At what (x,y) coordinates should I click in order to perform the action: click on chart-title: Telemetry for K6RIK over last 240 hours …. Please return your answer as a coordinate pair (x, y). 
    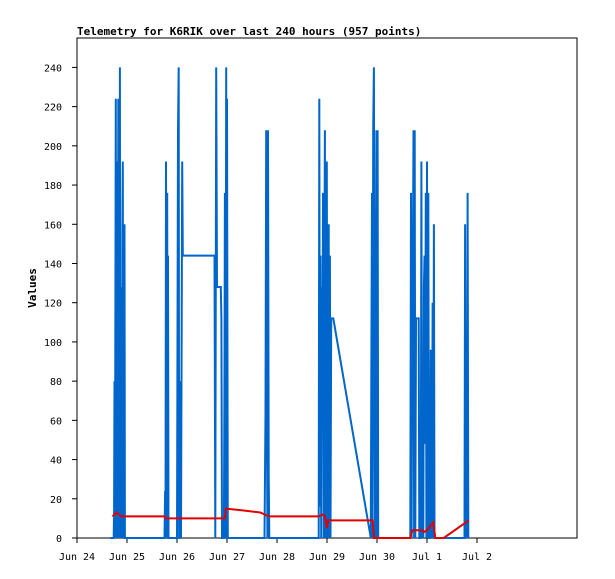
    Looking at the image, I should click on (249, 31).